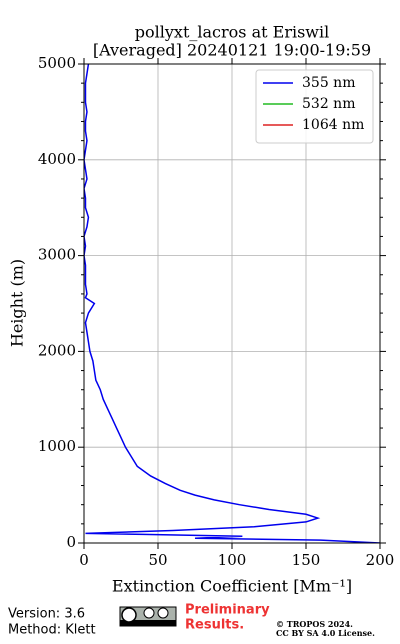 The height and width of the screenshot is (644, 400). What do you see at coordinates (314, 624) in the screenshot?
I see `copyright: © TROPOS 2024.` at bounding box center [314, 624].